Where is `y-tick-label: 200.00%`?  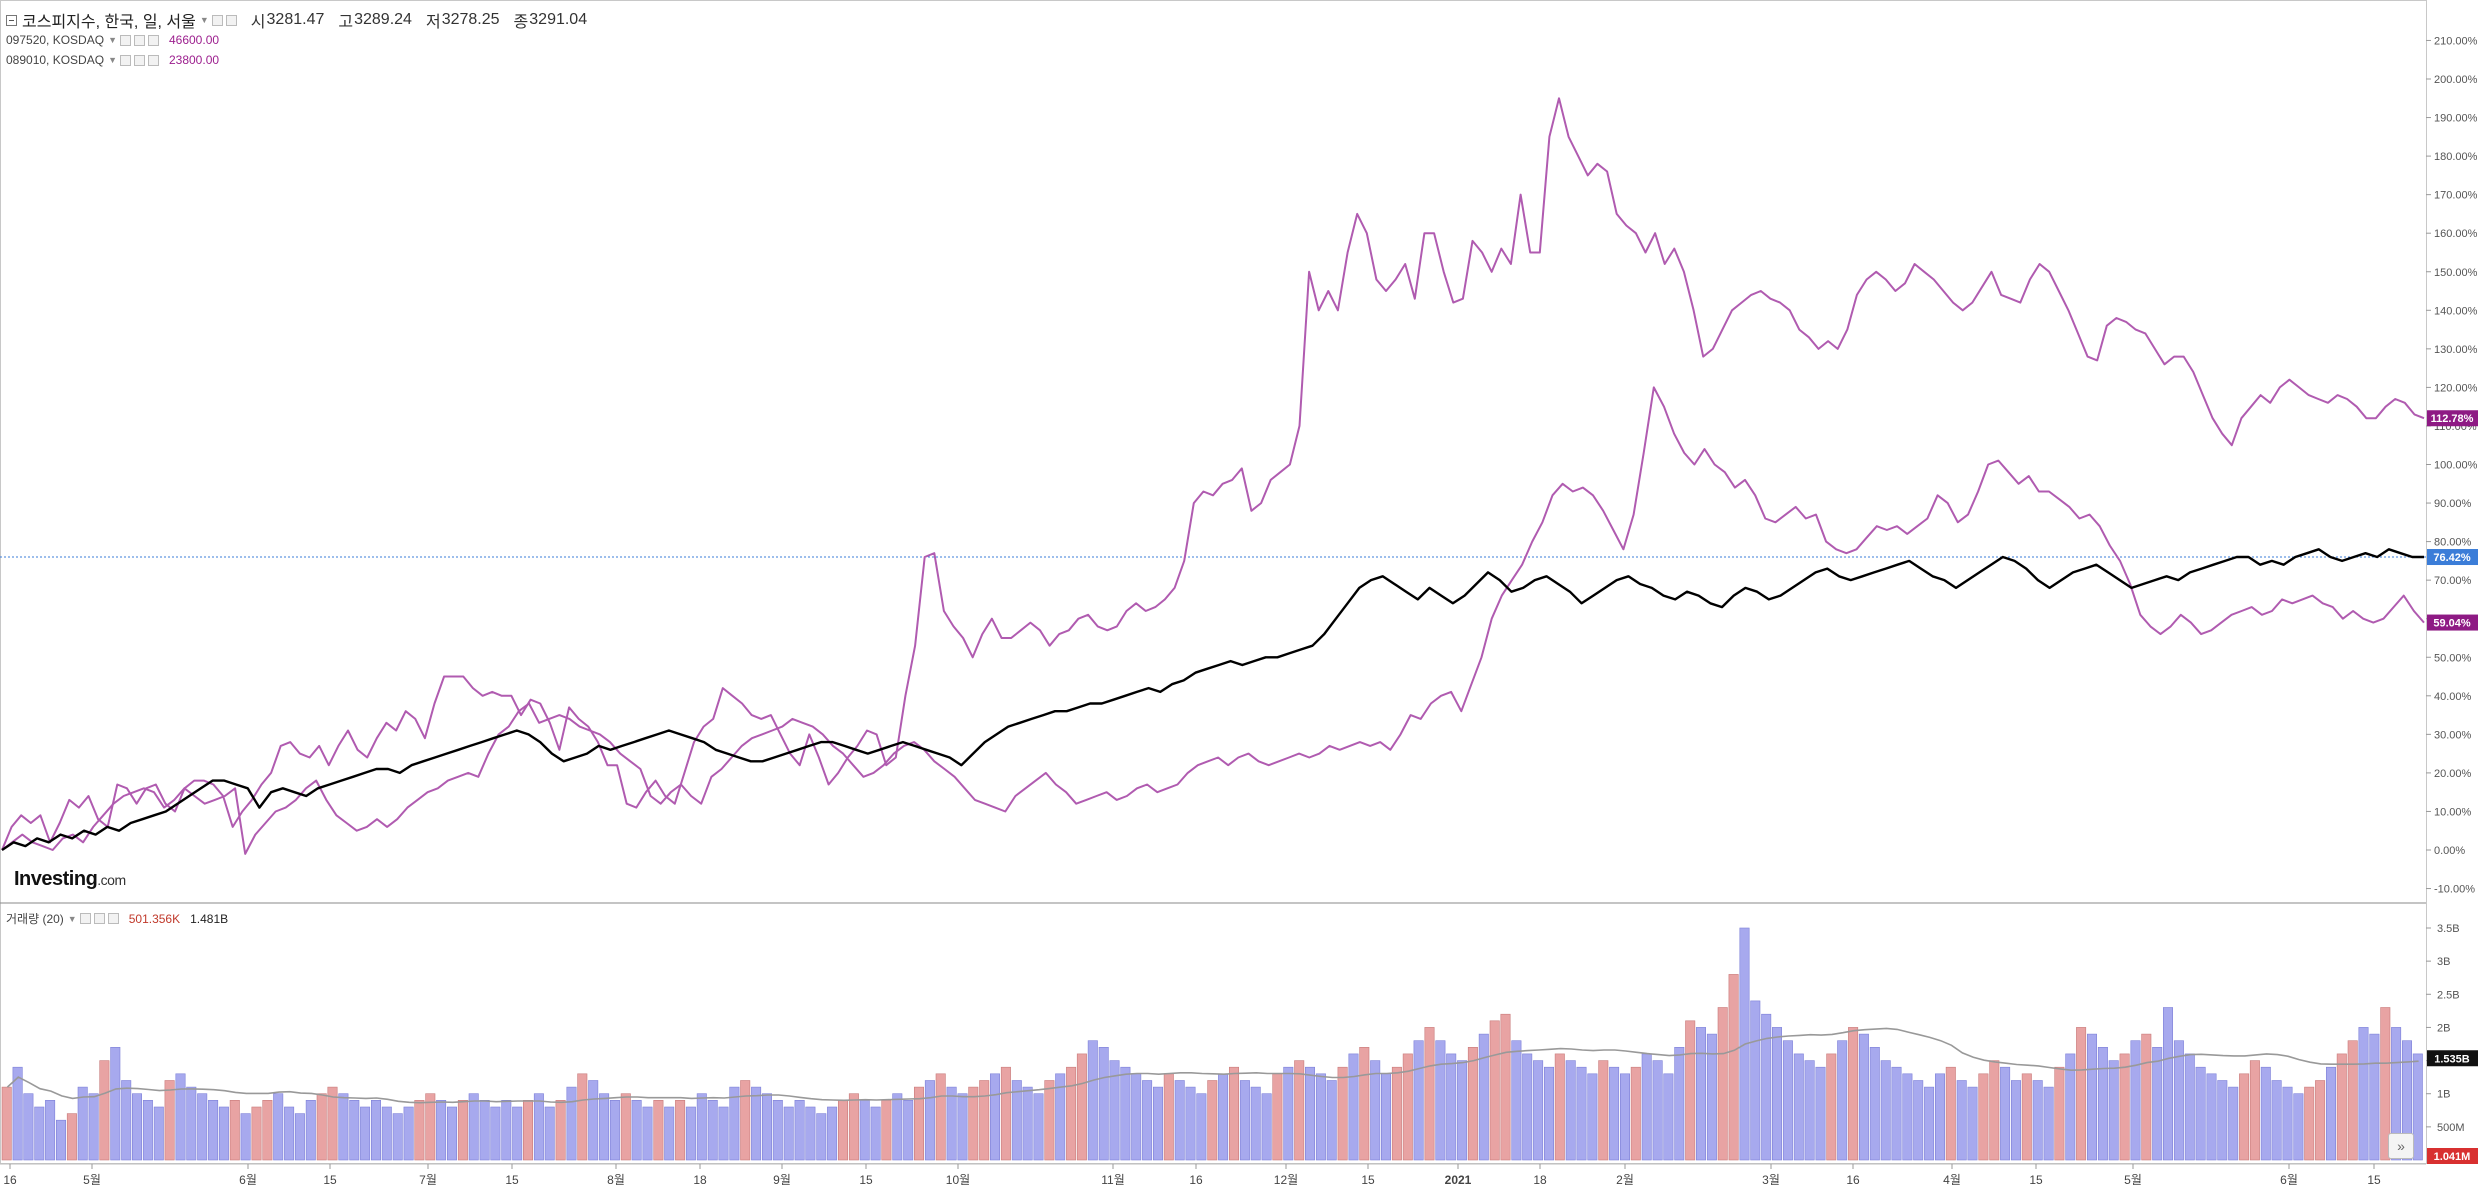
y-tick-label: 200.00% is located at coordinates (2456, 80).